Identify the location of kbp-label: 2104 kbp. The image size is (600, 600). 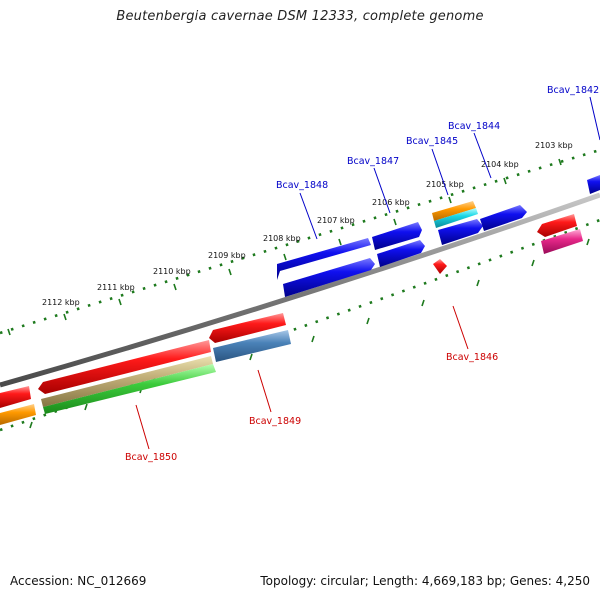
(500, 164).